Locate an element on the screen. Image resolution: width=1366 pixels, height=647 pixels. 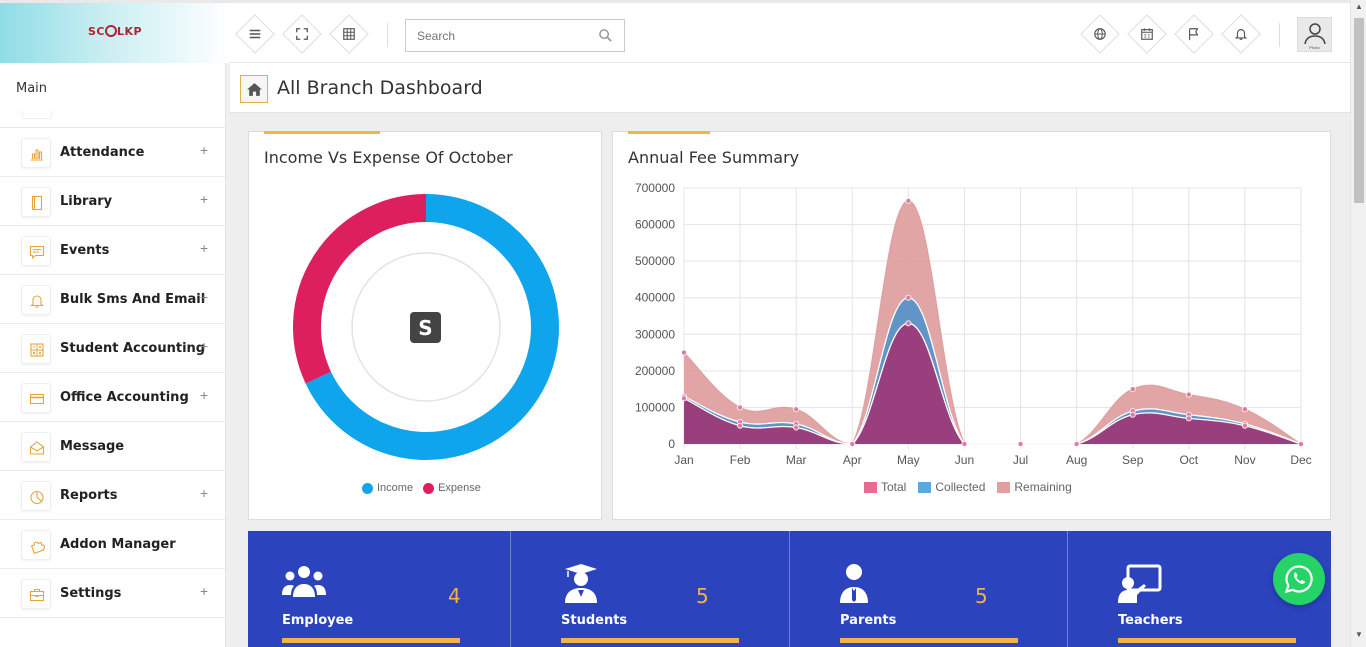
sidebar-item-addon-manager: Addon Manager is located at coordinates (112, 544).